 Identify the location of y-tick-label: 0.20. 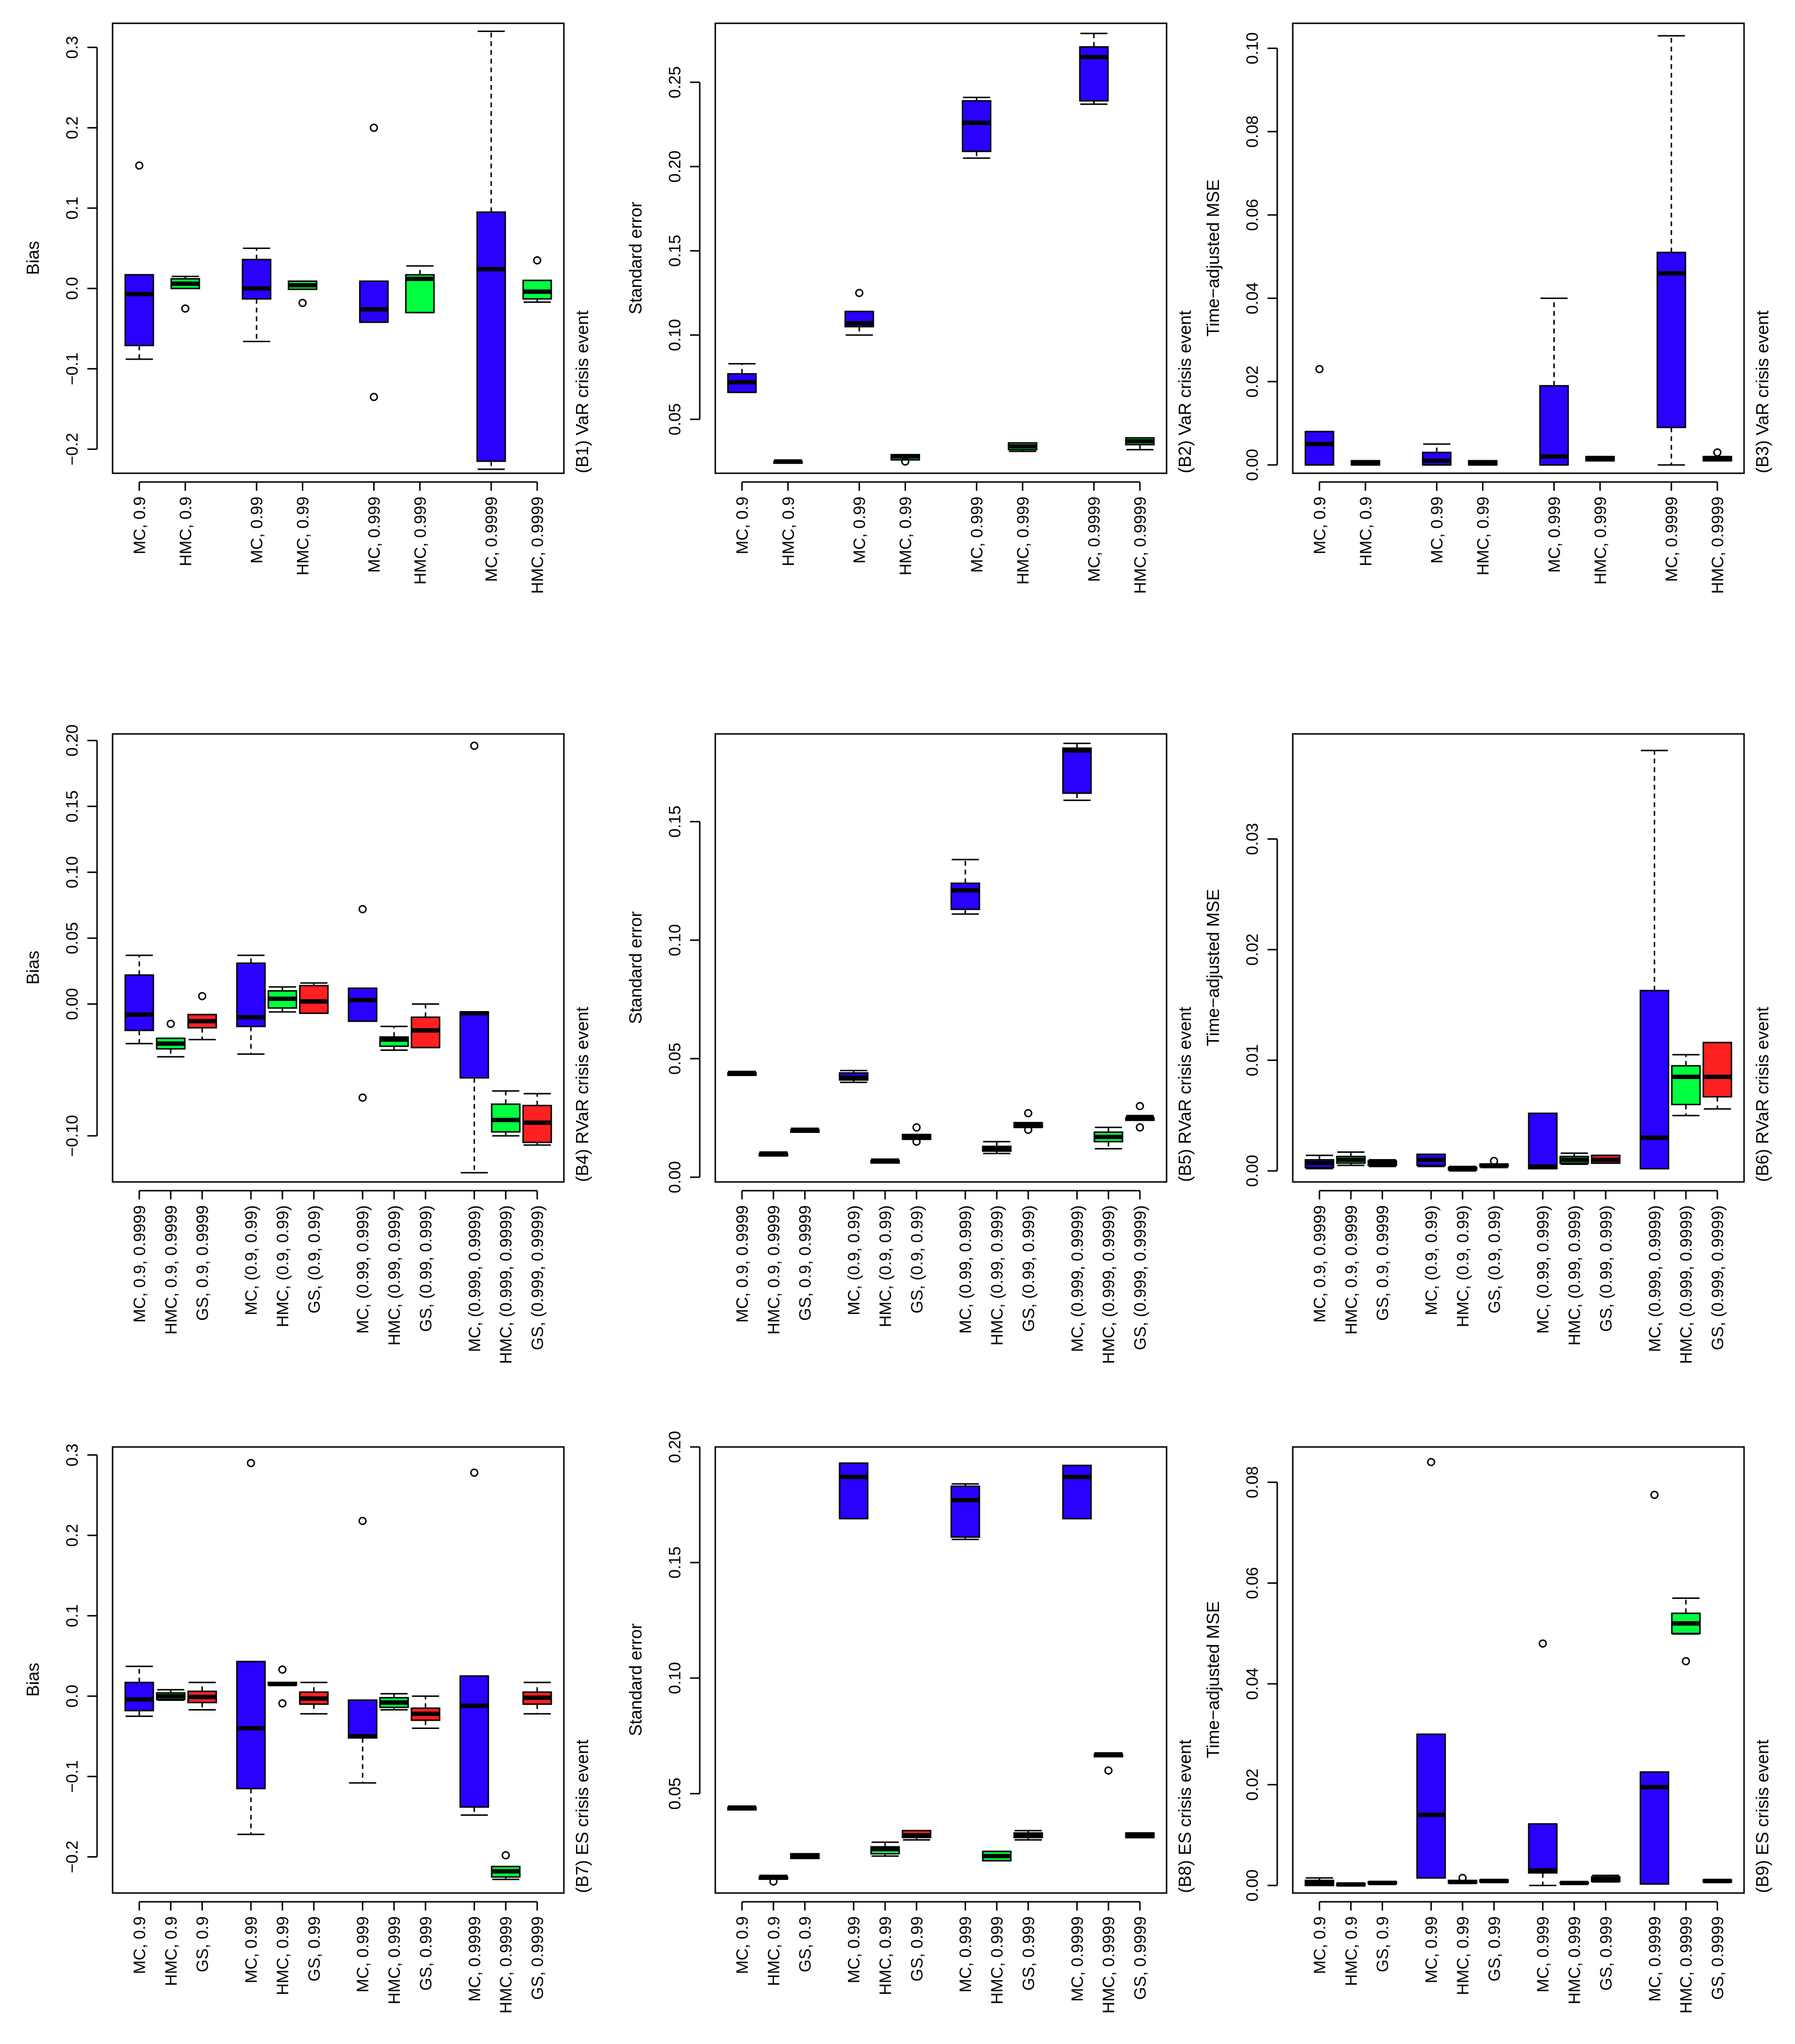
(72, 740).